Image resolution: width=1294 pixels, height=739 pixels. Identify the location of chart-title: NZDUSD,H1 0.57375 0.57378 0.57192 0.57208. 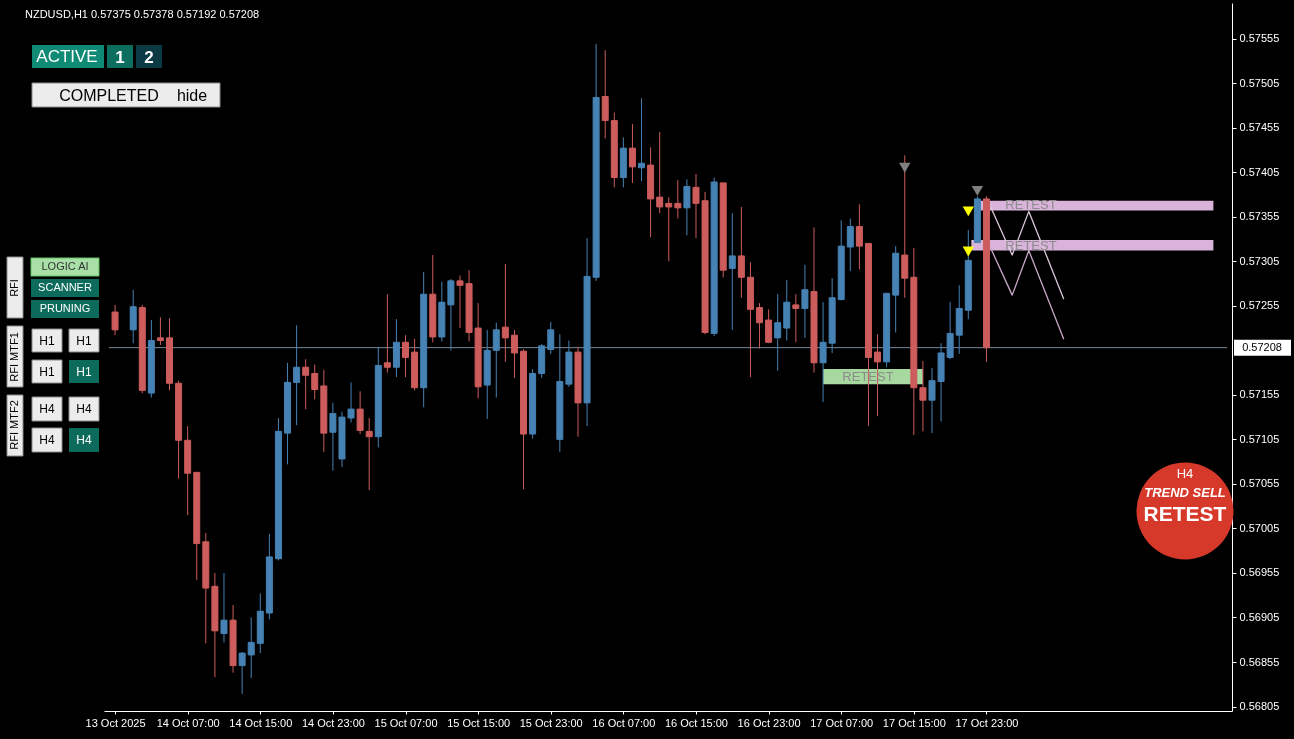
(142, 14).